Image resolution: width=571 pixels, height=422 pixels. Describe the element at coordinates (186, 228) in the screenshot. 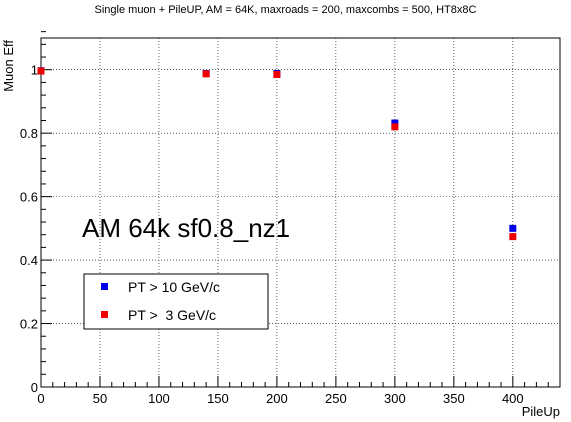

I see `plot-annotation: AM 64k sf0.8_nz1` at that location.